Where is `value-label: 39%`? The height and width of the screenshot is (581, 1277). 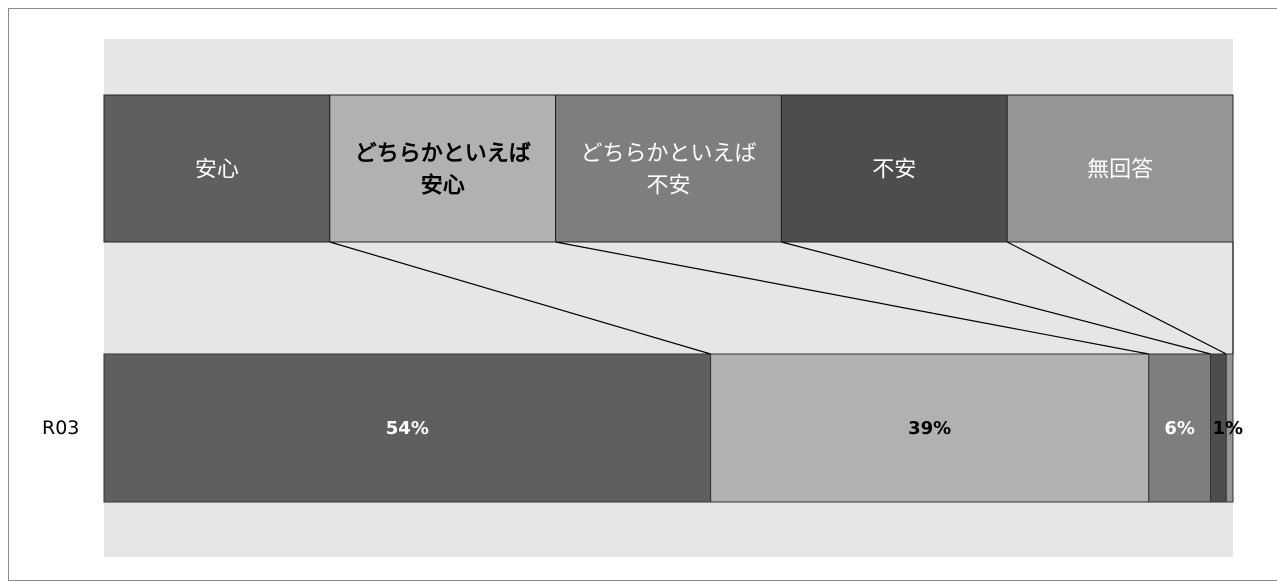 value-label: 39% is located at coordinates (929, 428).